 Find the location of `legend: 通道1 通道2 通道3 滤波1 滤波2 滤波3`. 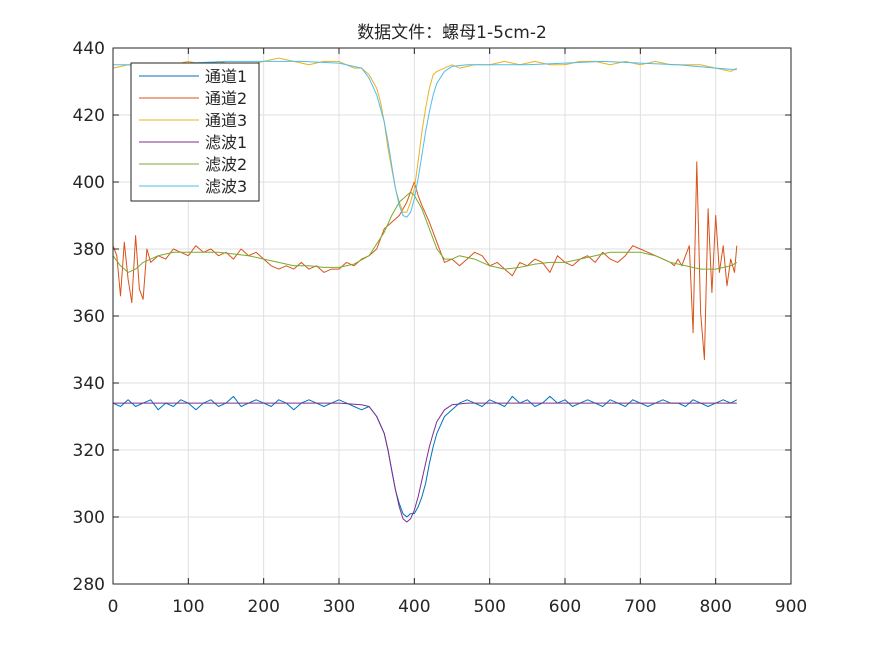

legend: 通道1 通道2 通道3 滤波1 滤波2 滤波3 is located at coordinates (195, 132).